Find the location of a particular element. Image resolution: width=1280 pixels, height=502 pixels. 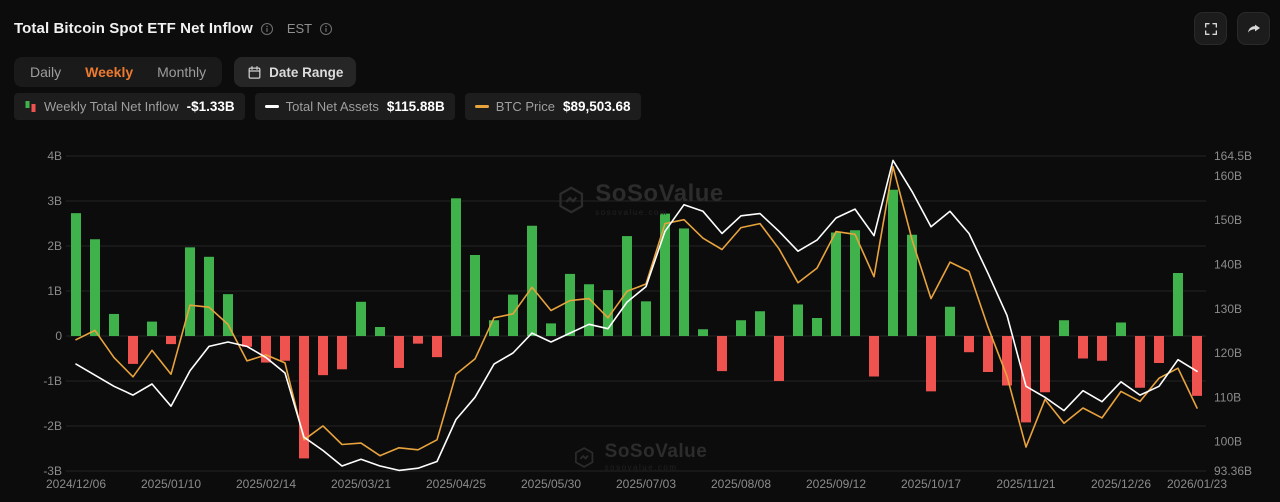

share-button is located at coordinates (1253, 28).